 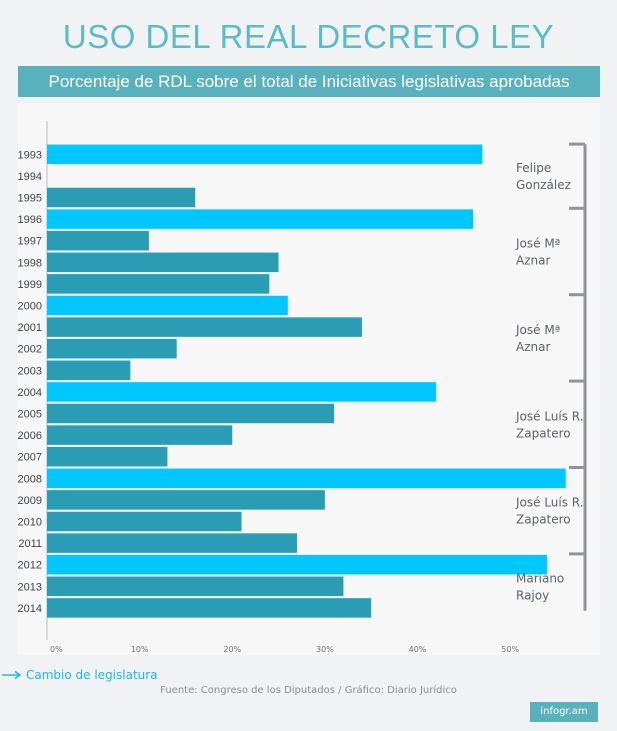 What do you see at coordinates (30, 263) in the screenshot?
I see `year-label: 1998` at bounding box center [30, 263].